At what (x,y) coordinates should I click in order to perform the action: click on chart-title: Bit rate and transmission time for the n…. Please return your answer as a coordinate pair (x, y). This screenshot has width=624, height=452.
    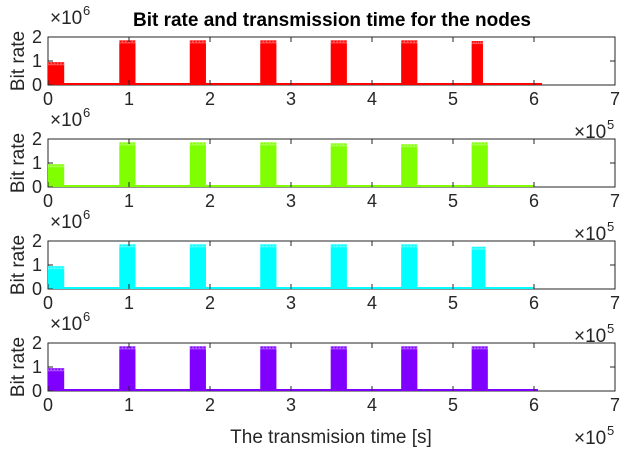
    Looking at the image, I should click on (332, 20).